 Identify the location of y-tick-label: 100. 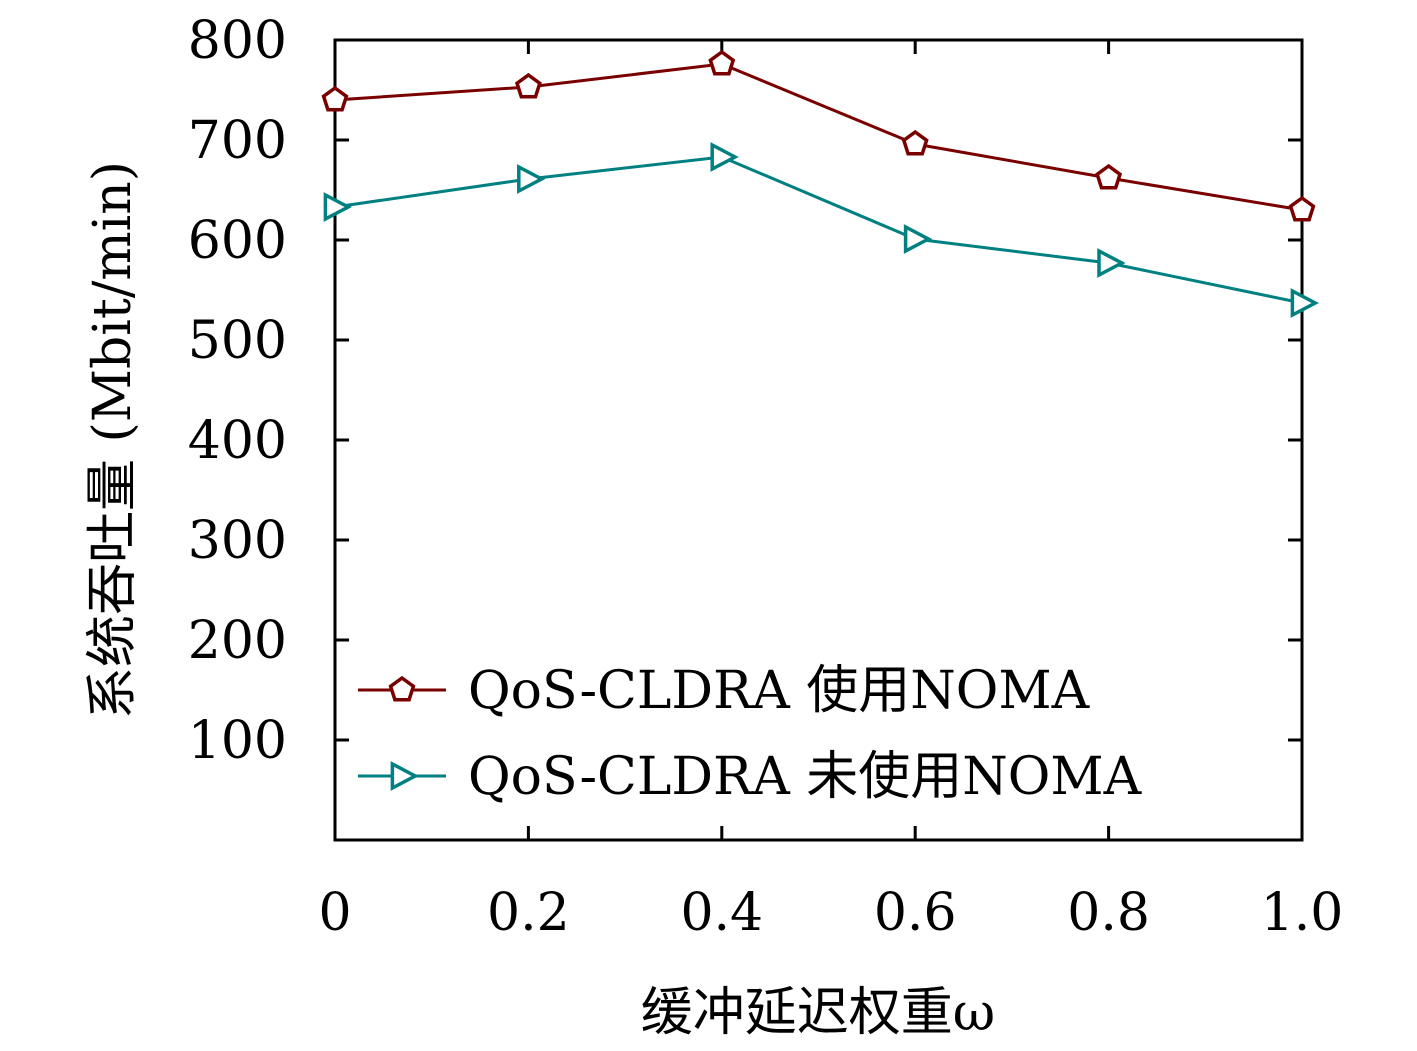
(237, 741).